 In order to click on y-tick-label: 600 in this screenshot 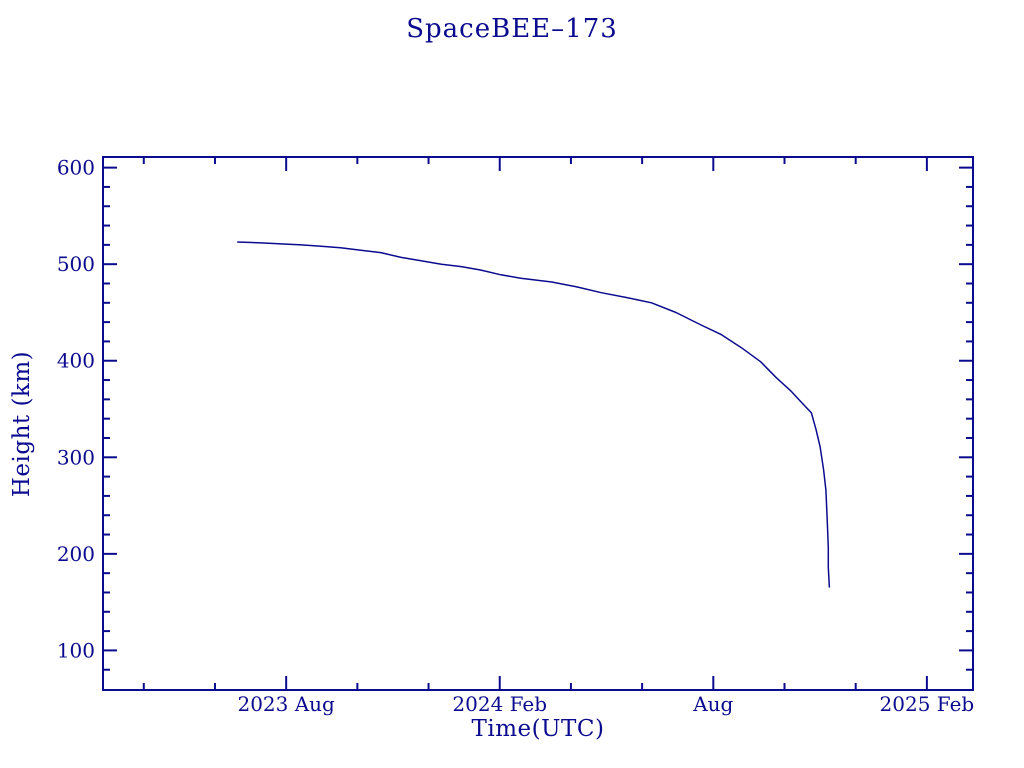, I will do `click(76, 168)`.